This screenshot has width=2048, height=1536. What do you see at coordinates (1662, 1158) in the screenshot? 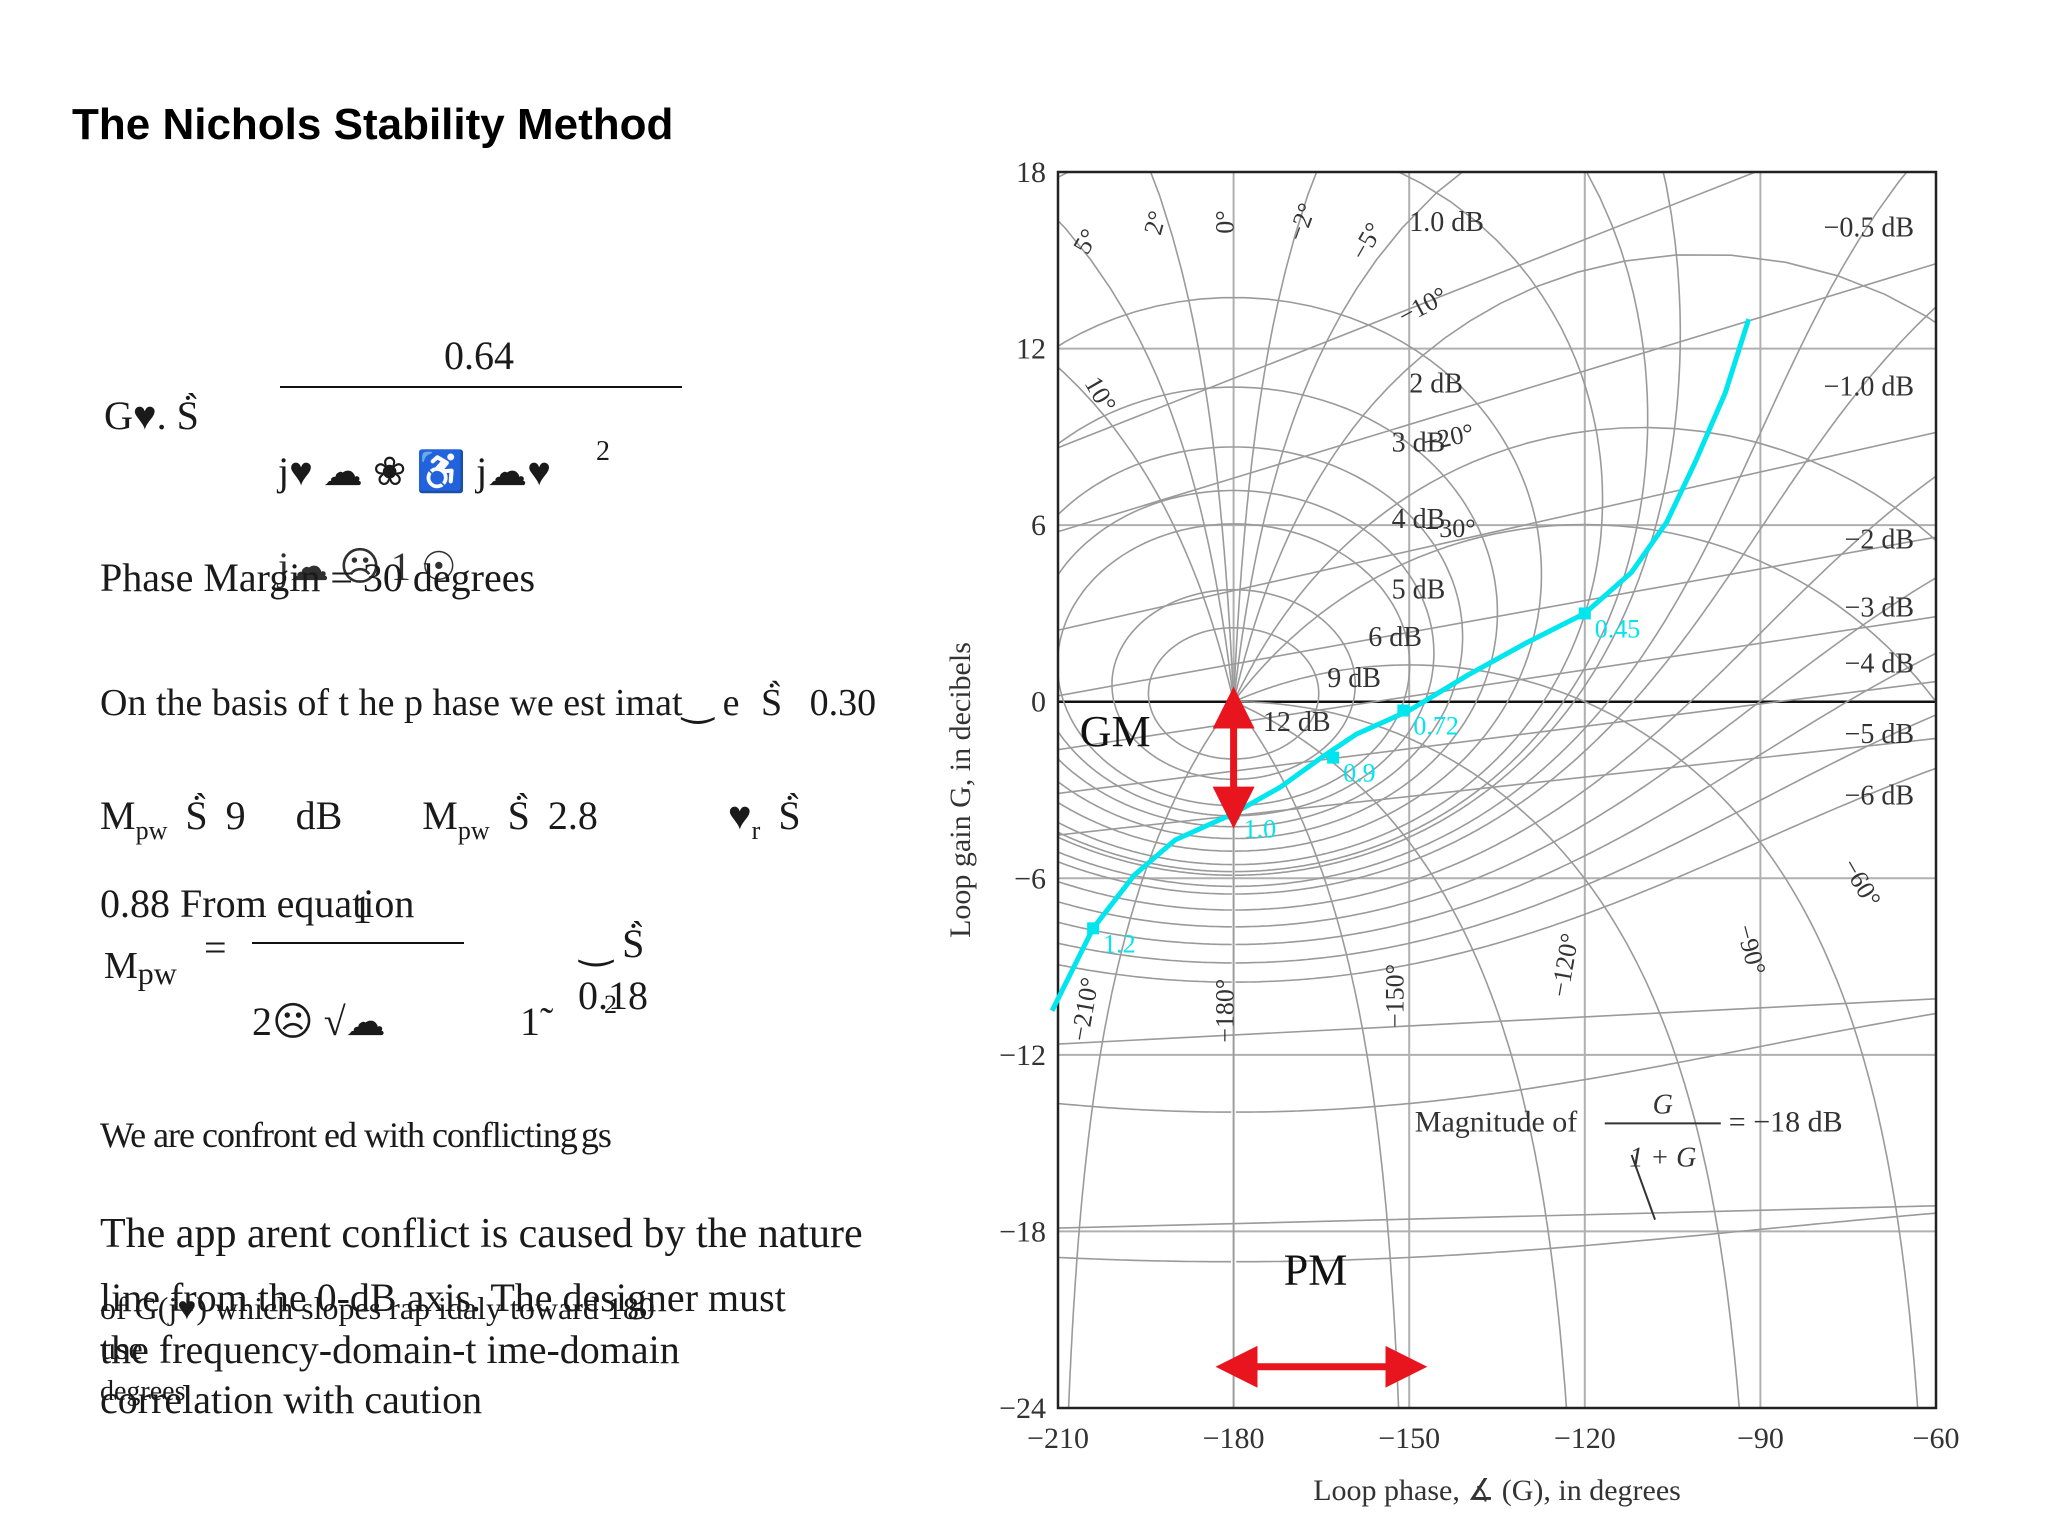
I see `magnitude-note-denominator: 1 + G` at bounding box center [1662, 1158].